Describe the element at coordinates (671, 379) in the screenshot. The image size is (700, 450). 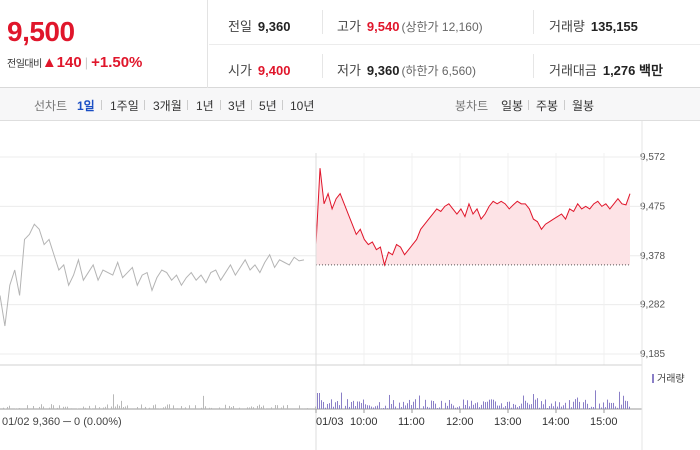
I see `volume-legend-label: 거래량` at that location.